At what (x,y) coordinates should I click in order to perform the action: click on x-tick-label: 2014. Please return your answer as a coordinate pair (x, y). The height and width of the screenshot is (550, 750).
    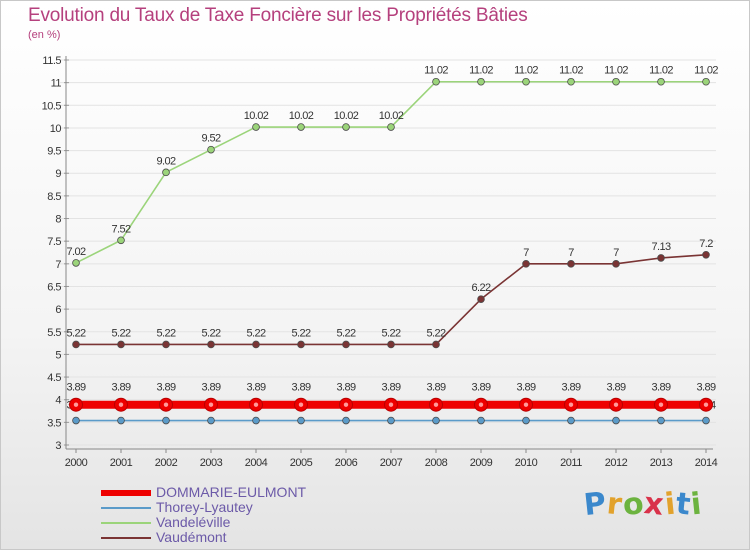
    Looking at the image, I should click on (706, 463).